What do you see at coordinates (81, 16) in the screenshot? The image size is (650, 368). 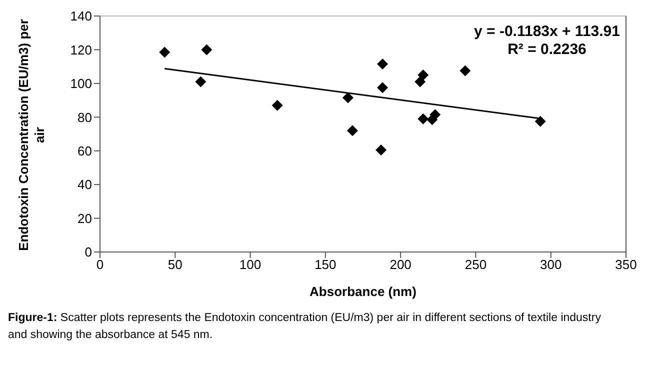 I see `y-tick-label: 140` at bounding box center [81, 16].